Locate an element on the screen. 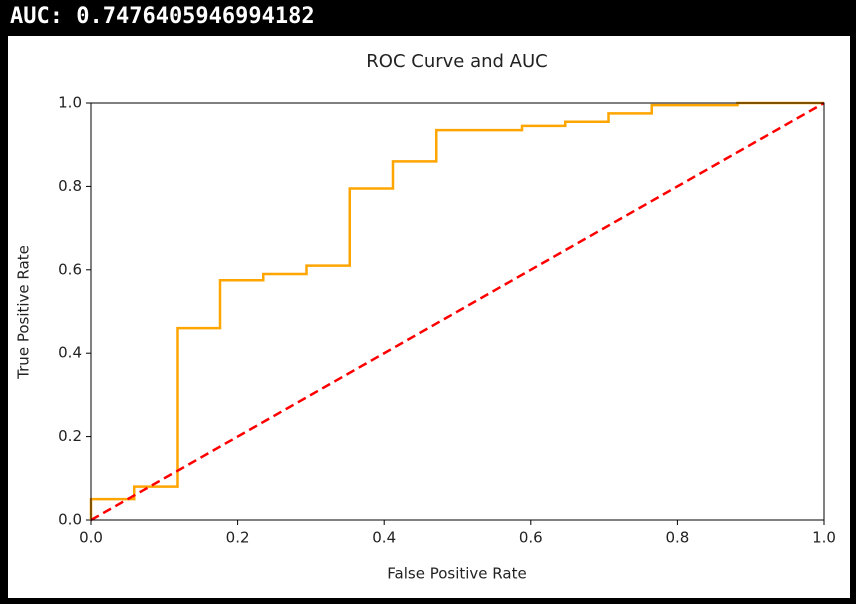 Image resolution: width=856 pixels, height=604 pixels. output-text: AUC: 0.7476405946994182 is located at coordinates (162, 16).